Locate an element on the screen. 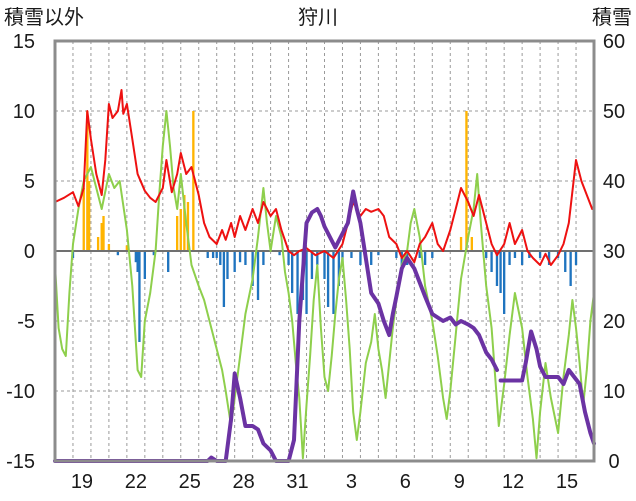  left-axis-label: 積雪以外 is located at coordinates (44, 17).